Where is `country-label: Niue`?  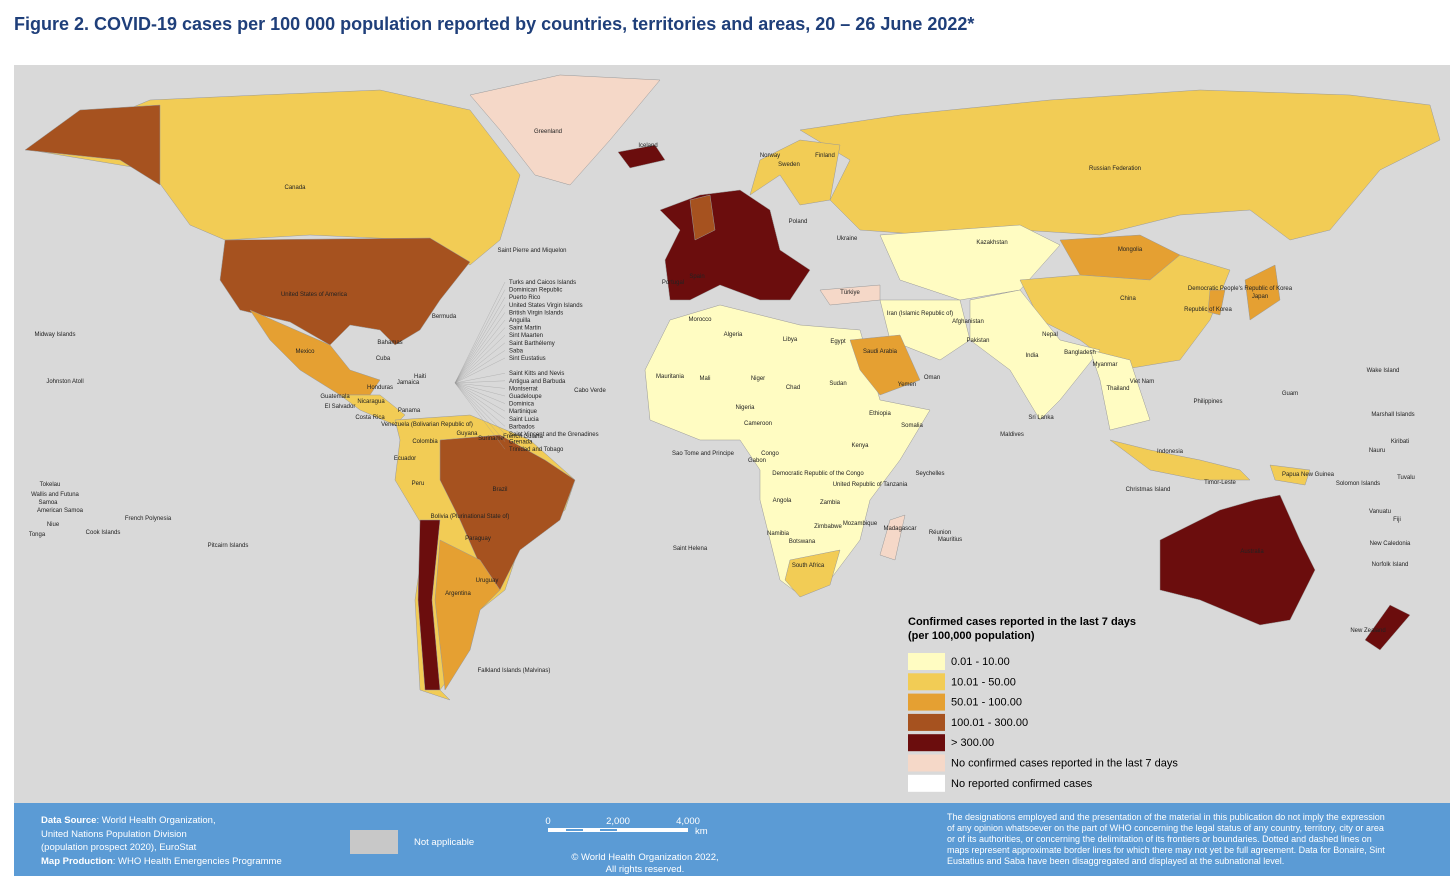
country-label: Niue is located at coordinates (53, 525).